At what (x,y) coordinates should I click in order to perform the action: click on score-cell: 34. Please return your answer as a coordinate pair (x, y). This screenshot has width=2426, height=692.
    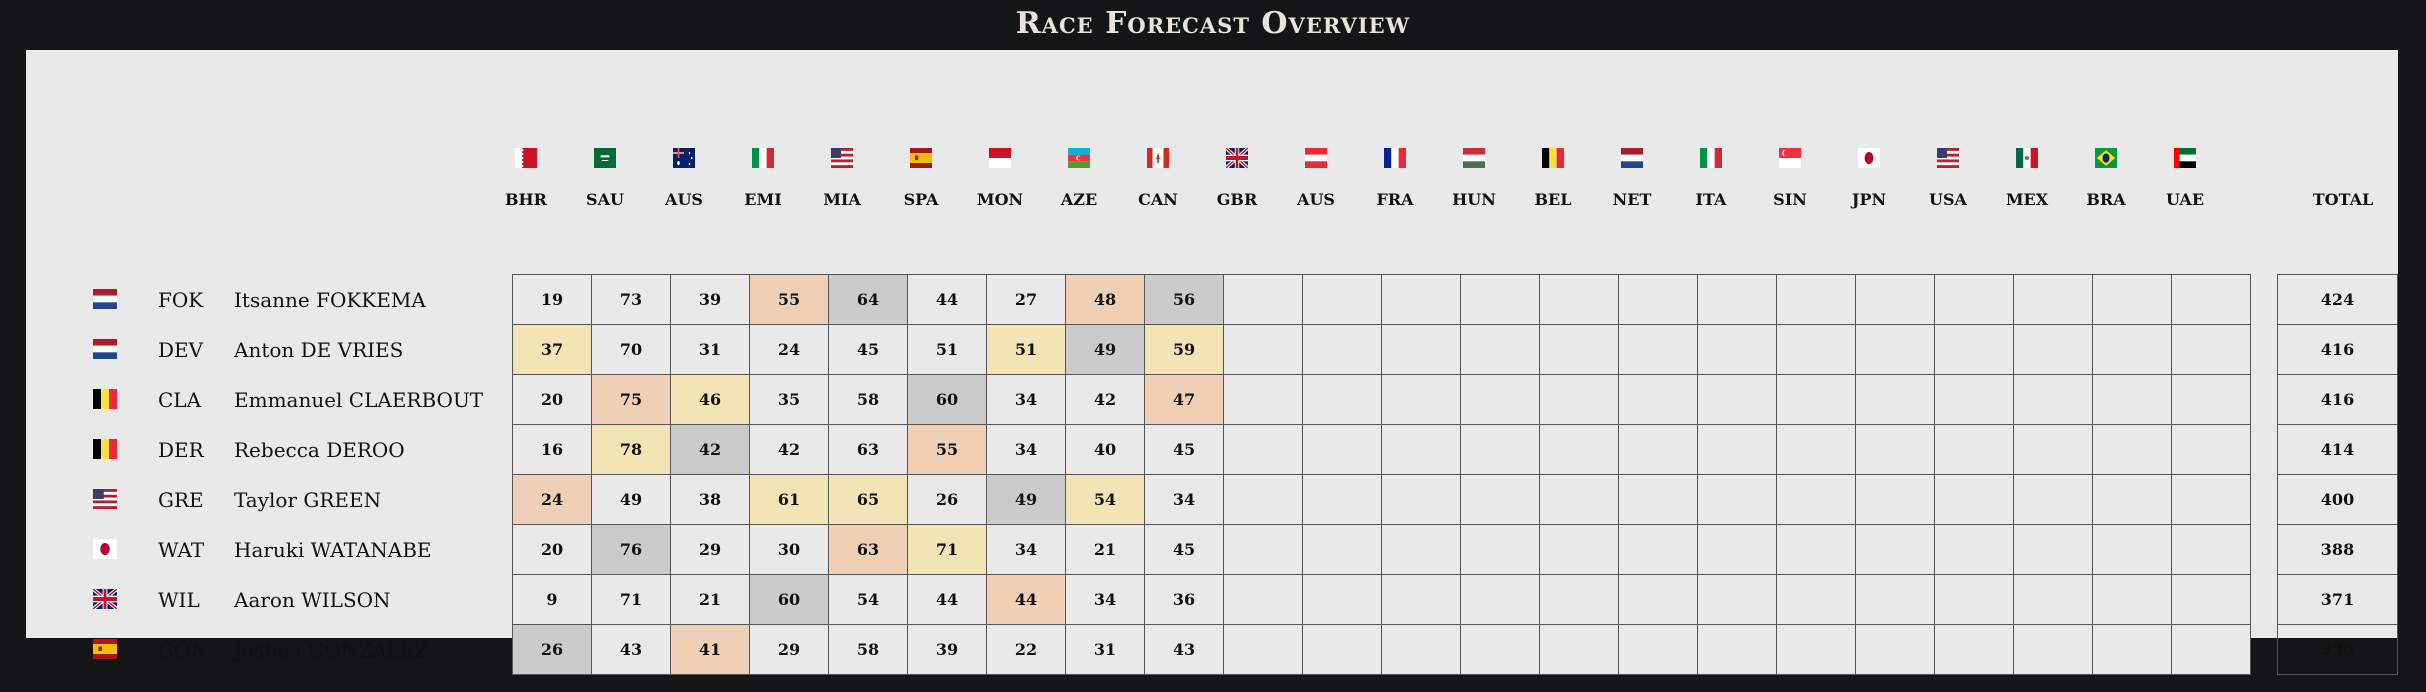
    Looking at the image, I should click on (1105, 599).